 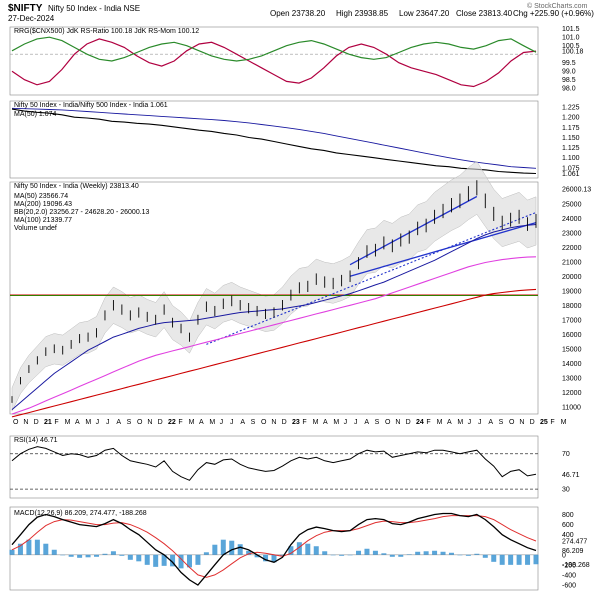 I want to click on macd-tick-label: 274.477, so click(x=574, y=541).